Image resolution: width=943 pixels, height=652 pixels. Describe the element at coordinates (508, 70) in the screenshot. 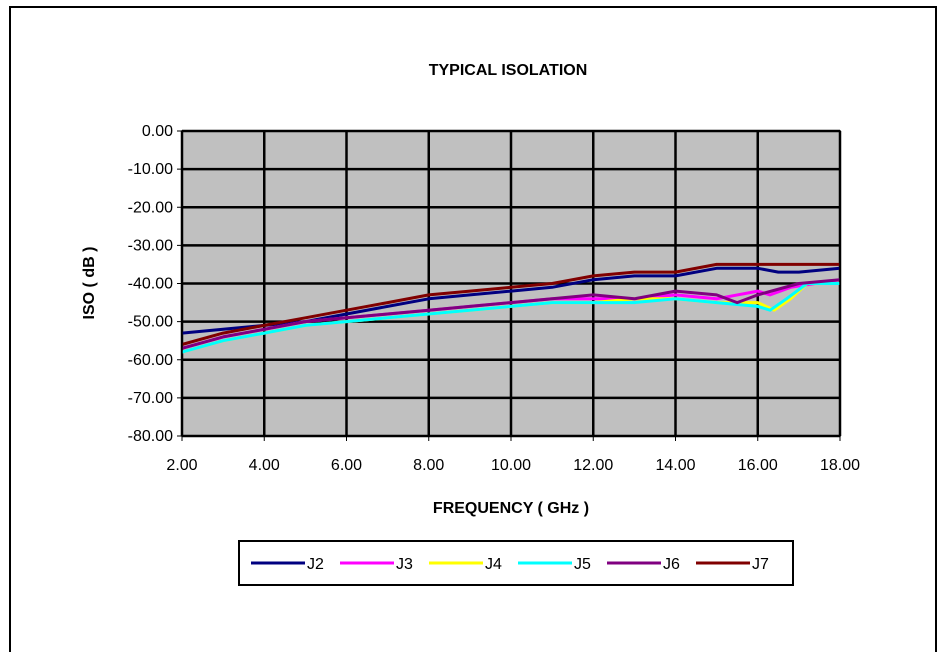

I see `chart-title: TYPICAL ISOLATION` at that location.